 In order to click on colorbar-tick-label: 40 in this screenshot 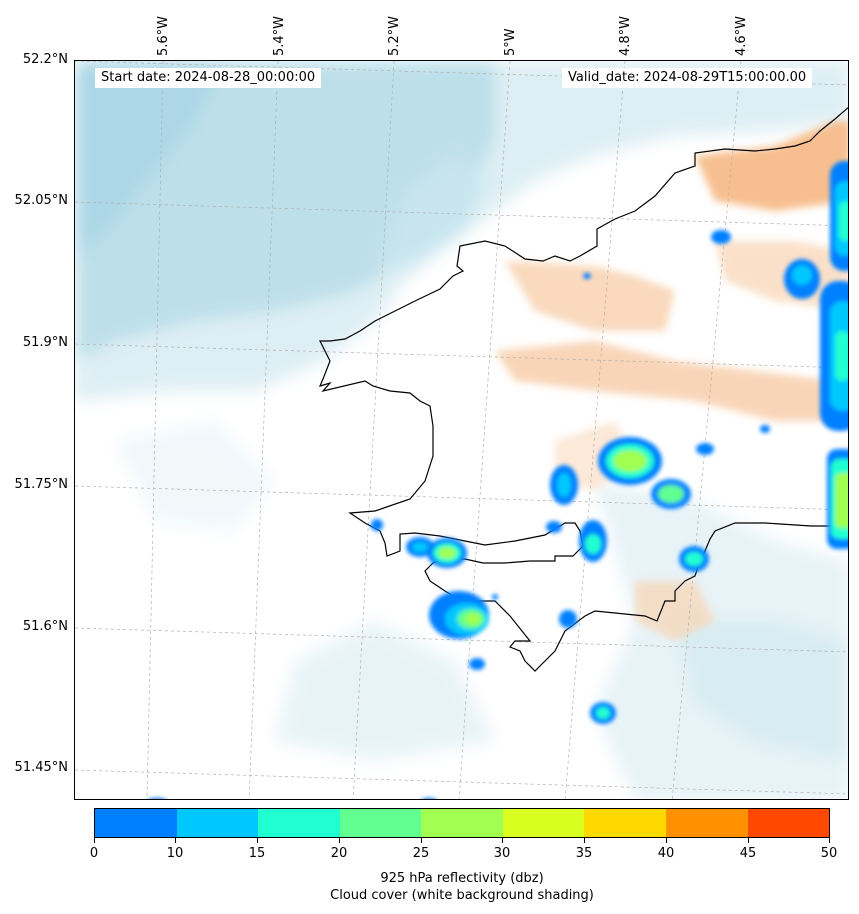, I will do `click(666, 853)`.